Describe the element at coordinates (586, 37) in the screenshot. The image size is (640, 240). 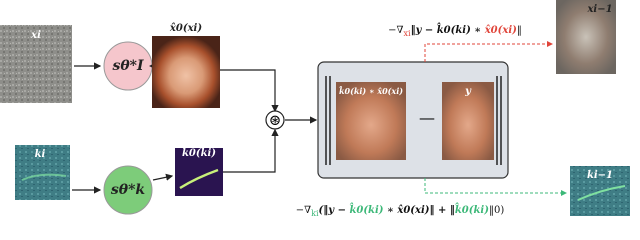
I see `next-image` at that location.